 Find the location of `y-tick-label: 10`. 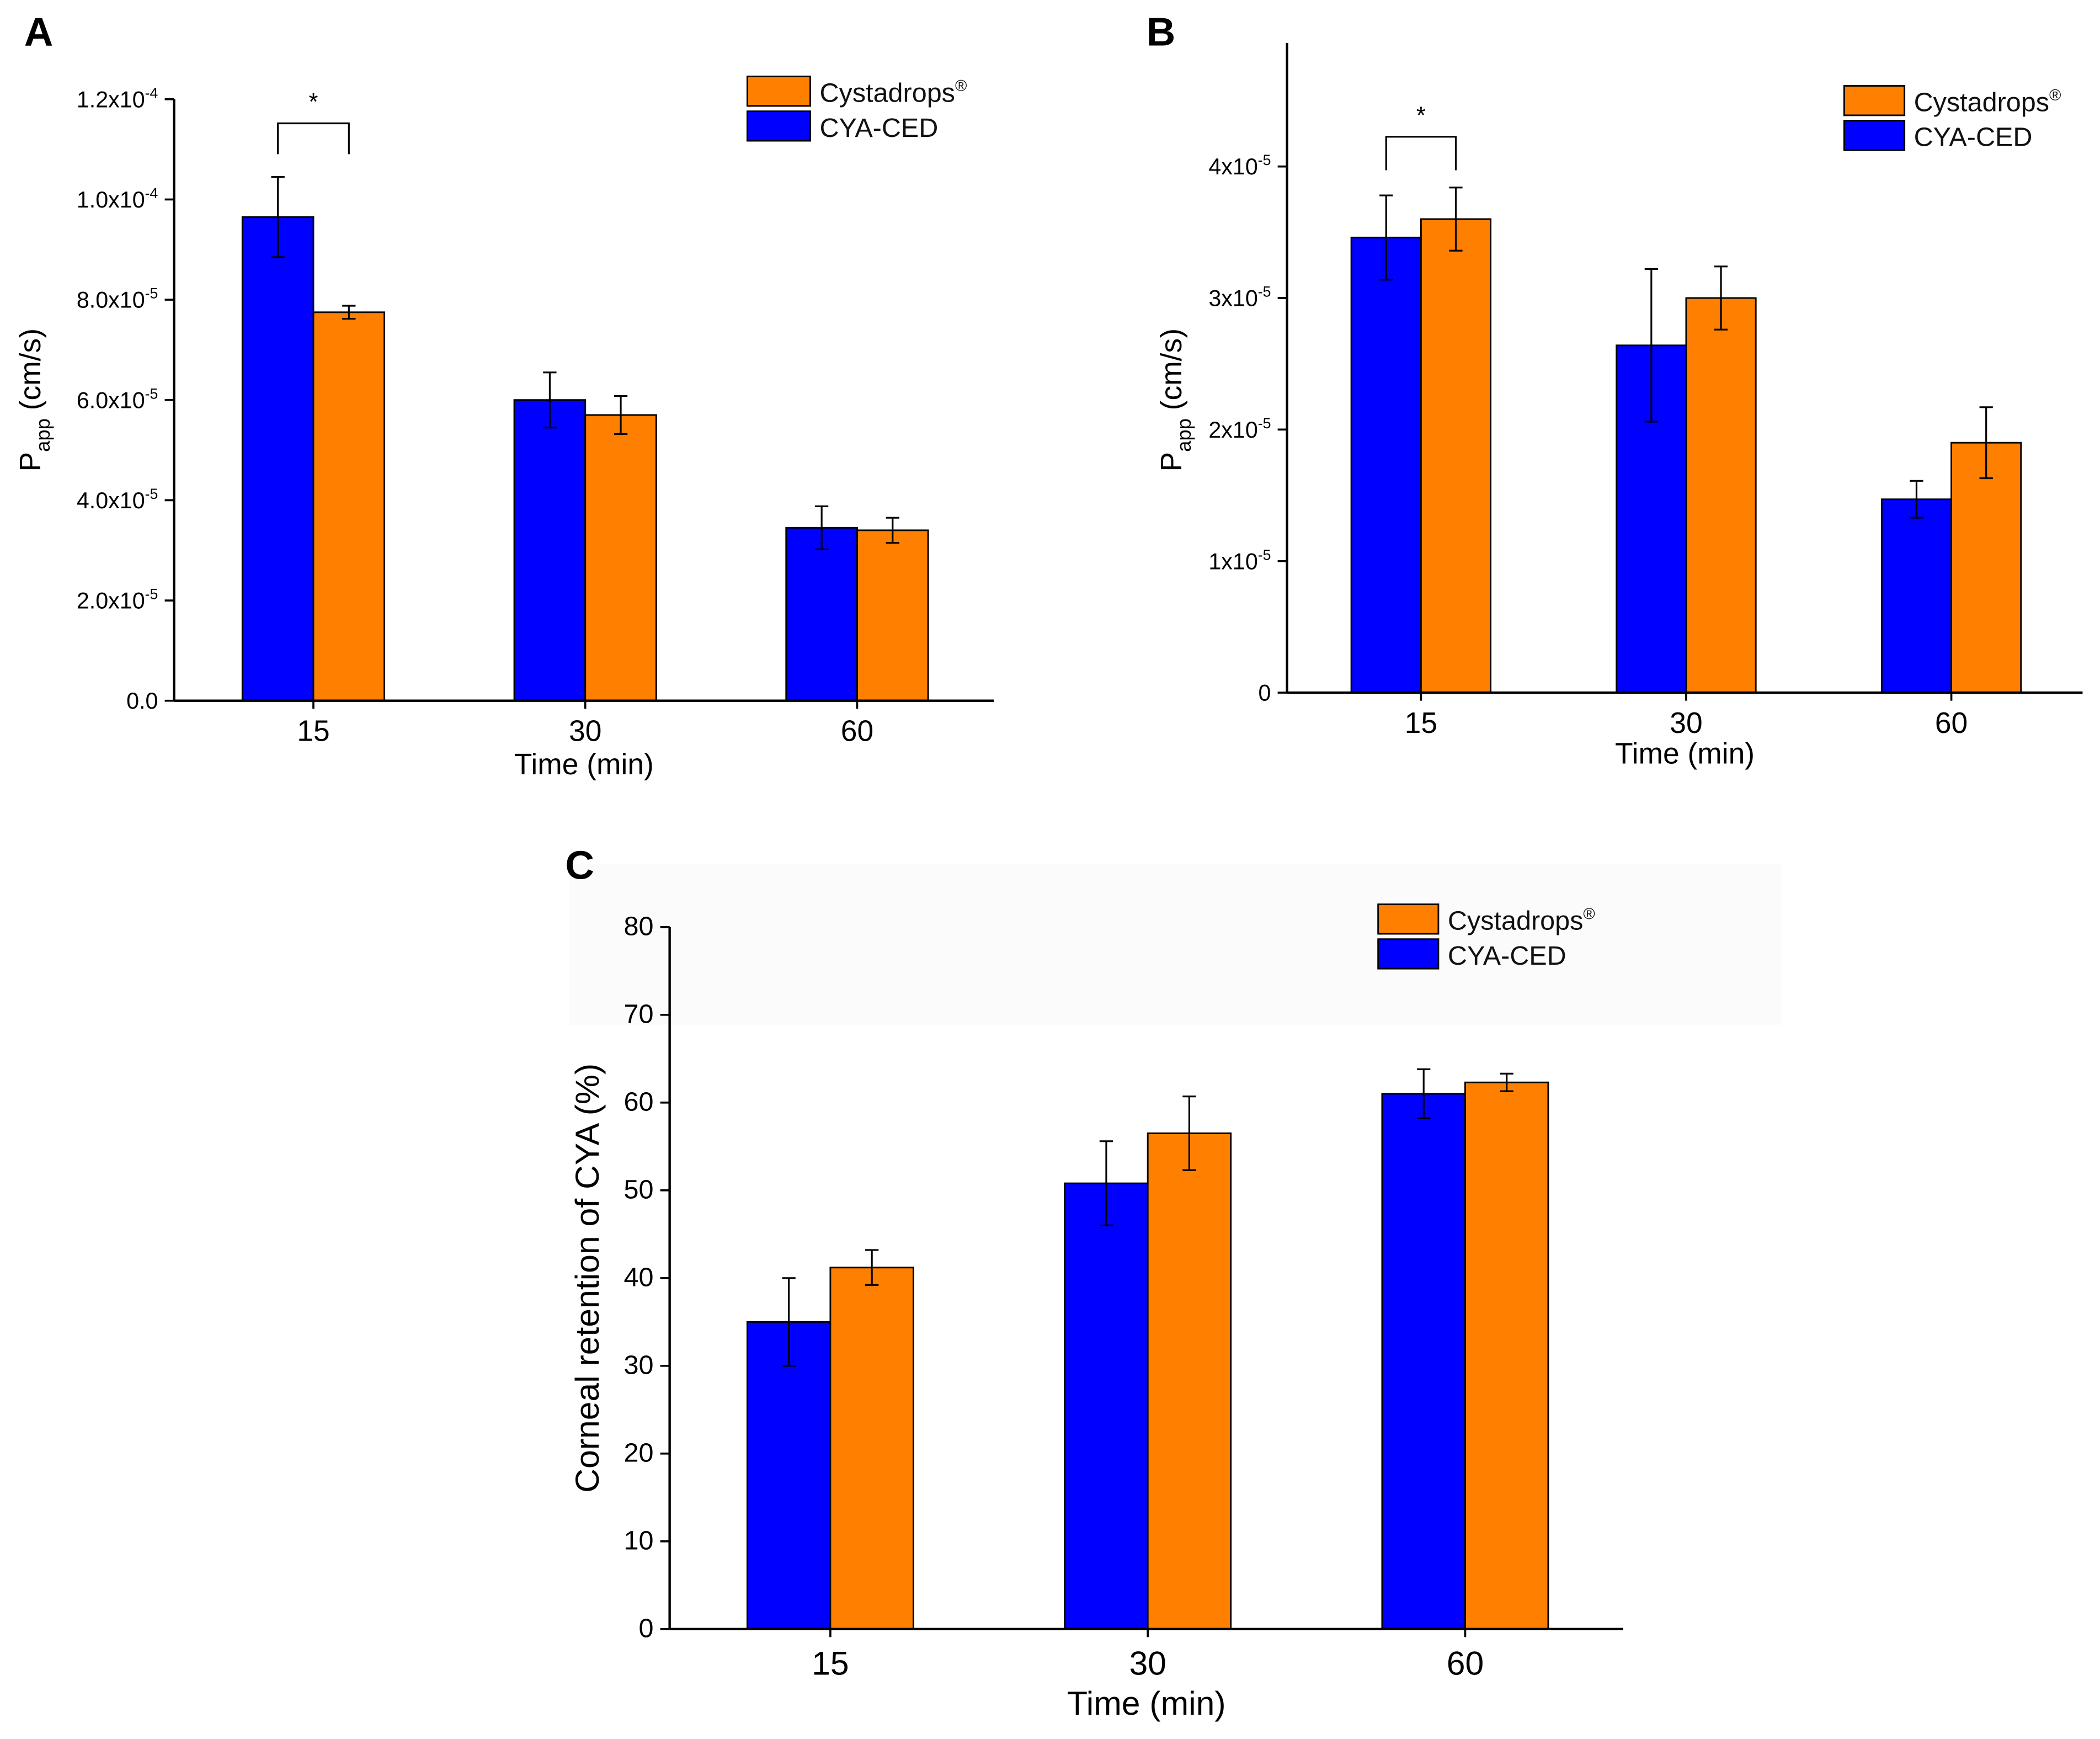

y-tick-label: 10 is located at coordinates (639, 1540).